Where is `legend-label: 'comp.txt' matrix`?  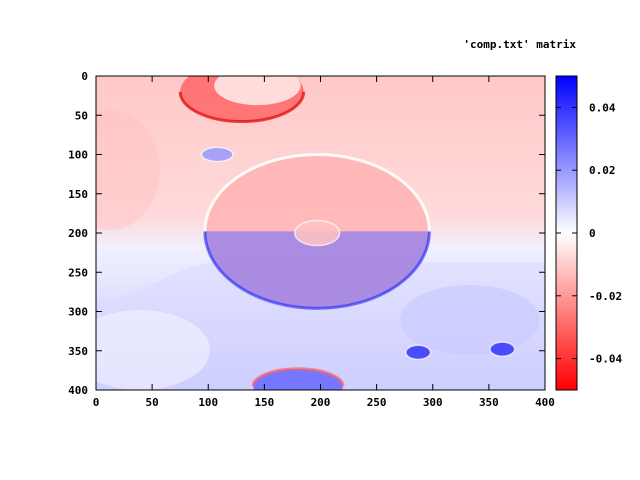 legend-label: 'comp.txt' matrix is located at coordinates (519, 44).